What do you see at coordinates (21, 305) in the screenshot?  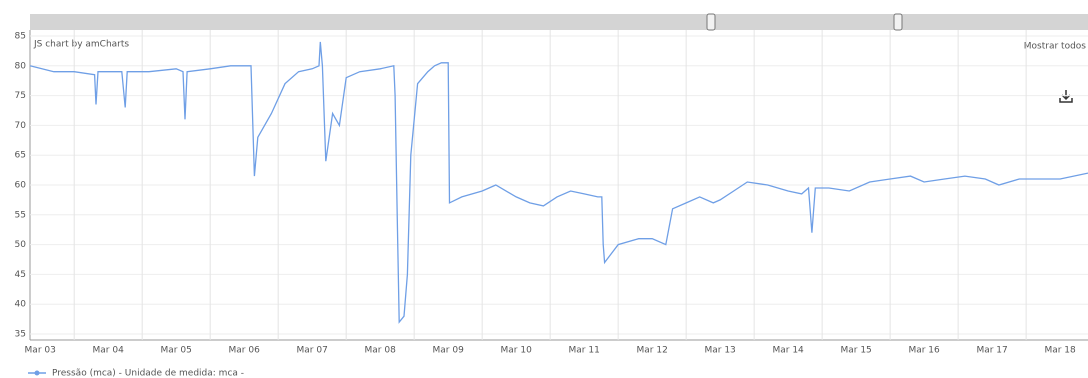 I see `y-tick-label: 40` at bounding box center [21, 305].